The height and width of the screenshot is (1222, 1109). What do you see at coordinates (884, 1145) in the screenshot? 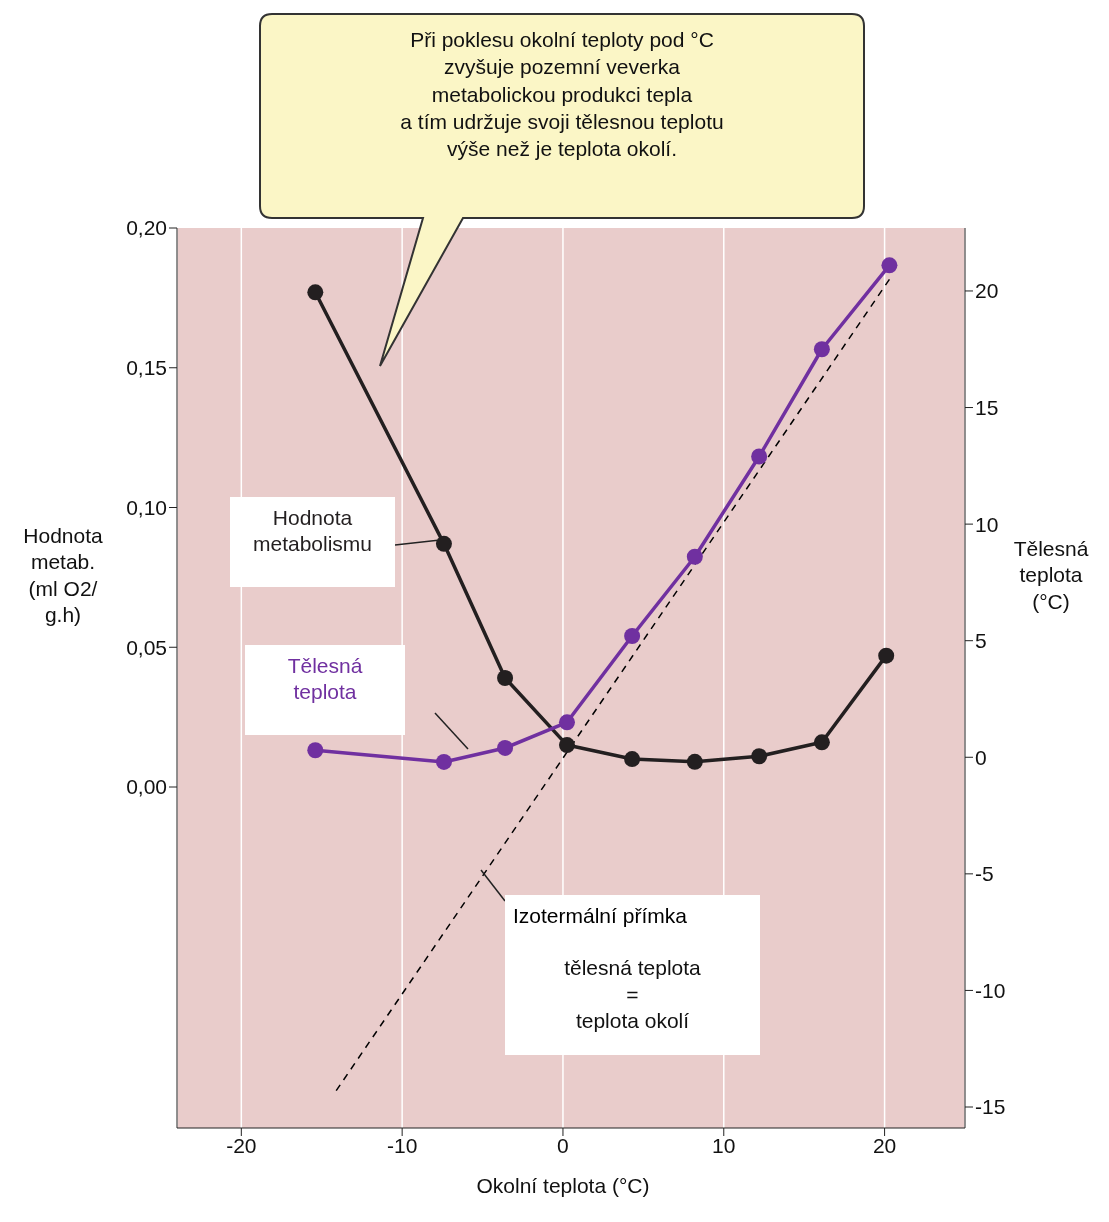
I see `x-tick-label: 20` at bounding box center [884, 1145].